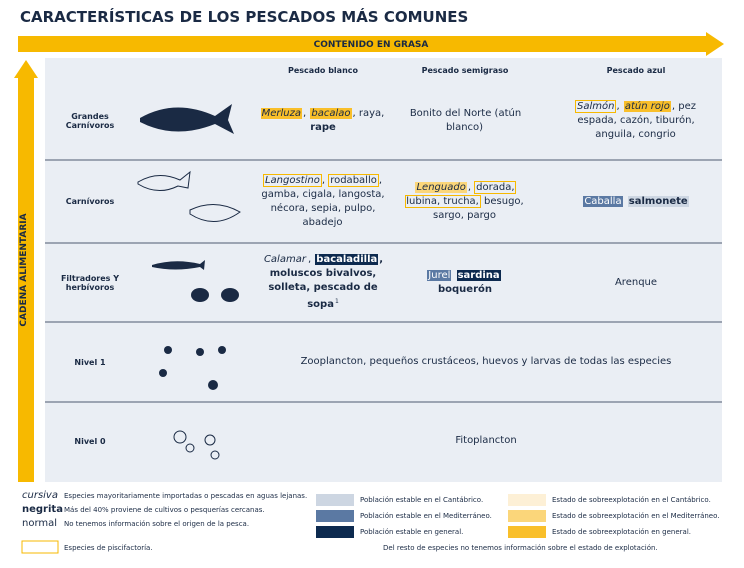 This screenshot has width=744, height=568. What do you see at coordinates (90, 282) in the screenshot?
I see `row-label: Filtradores Y herbívoros` at bounding box center [90, 282].